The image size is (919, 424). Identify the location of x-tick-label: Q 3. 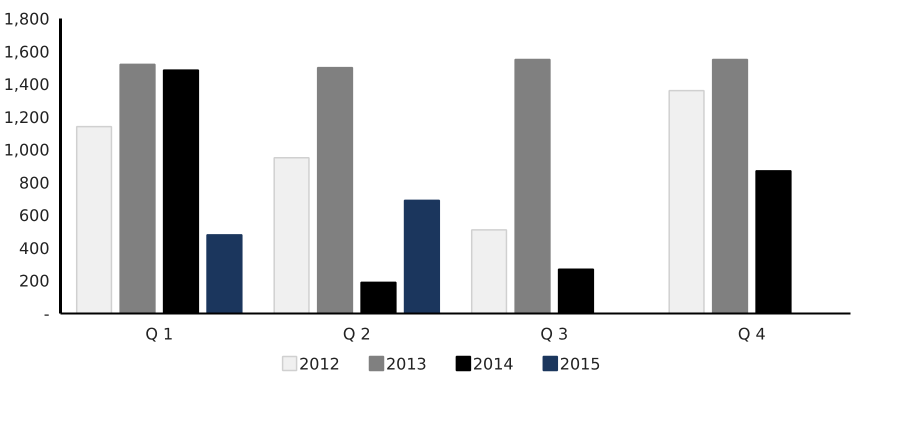
(554, 334).